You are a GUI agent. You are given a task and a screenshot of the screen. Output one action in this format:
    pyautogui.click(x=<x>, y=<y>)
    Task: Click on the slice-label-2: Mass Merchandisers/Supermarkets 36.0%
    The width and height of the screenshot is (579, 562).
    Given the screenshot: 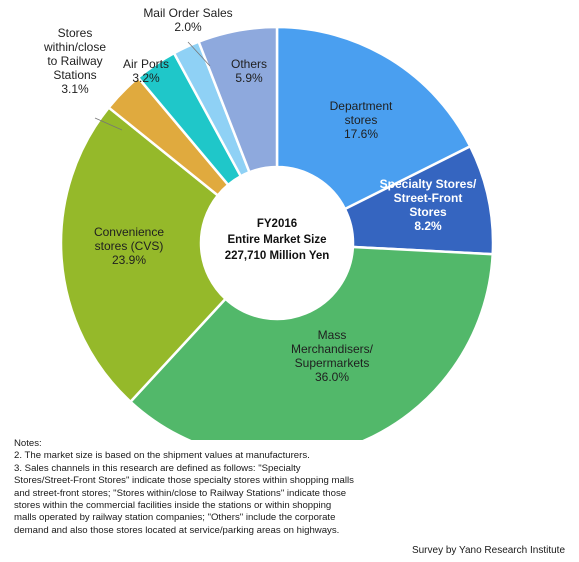 What is the action you would take?
    pyautogui.click(x=332, y=356)
    